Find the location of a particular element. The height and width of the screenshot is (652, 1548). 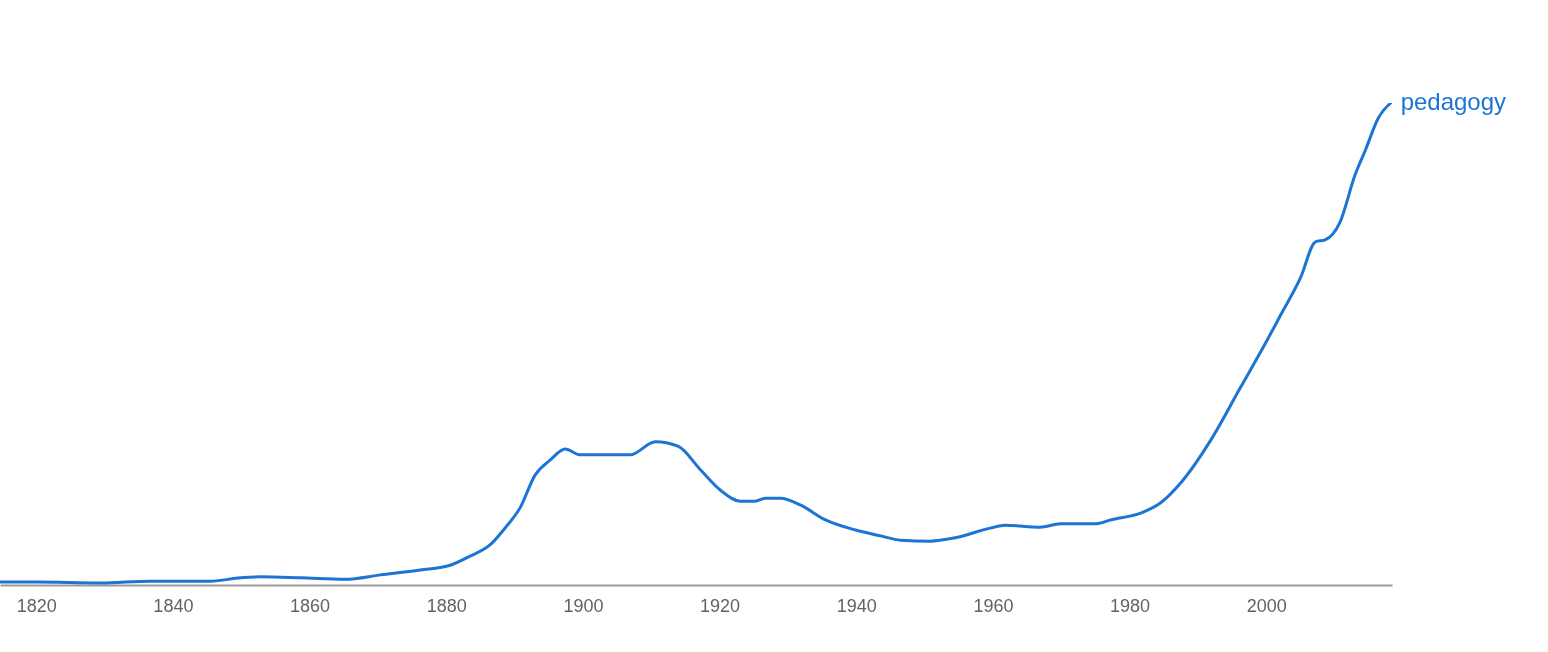

x-tick-label: 2000 is located at coordinates (1266, 605).